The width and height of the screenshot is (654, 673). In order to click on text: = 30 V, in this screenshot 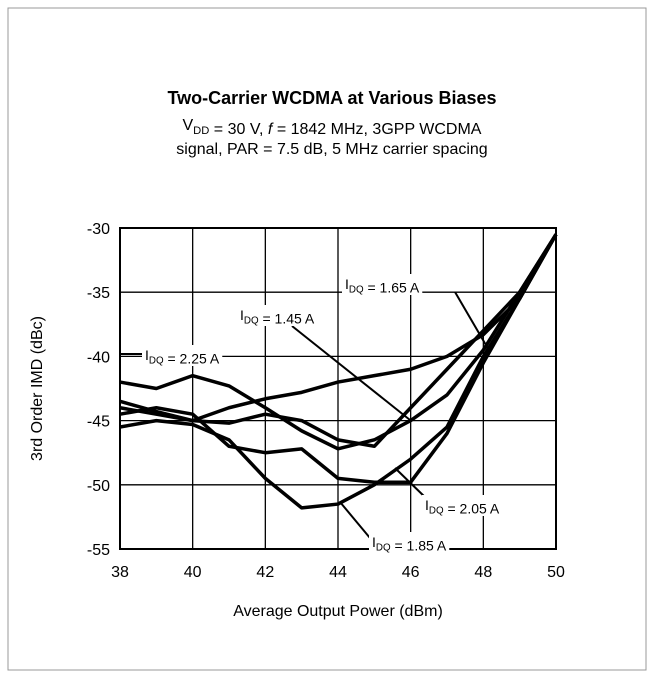, I will do `click(238, 129)`.